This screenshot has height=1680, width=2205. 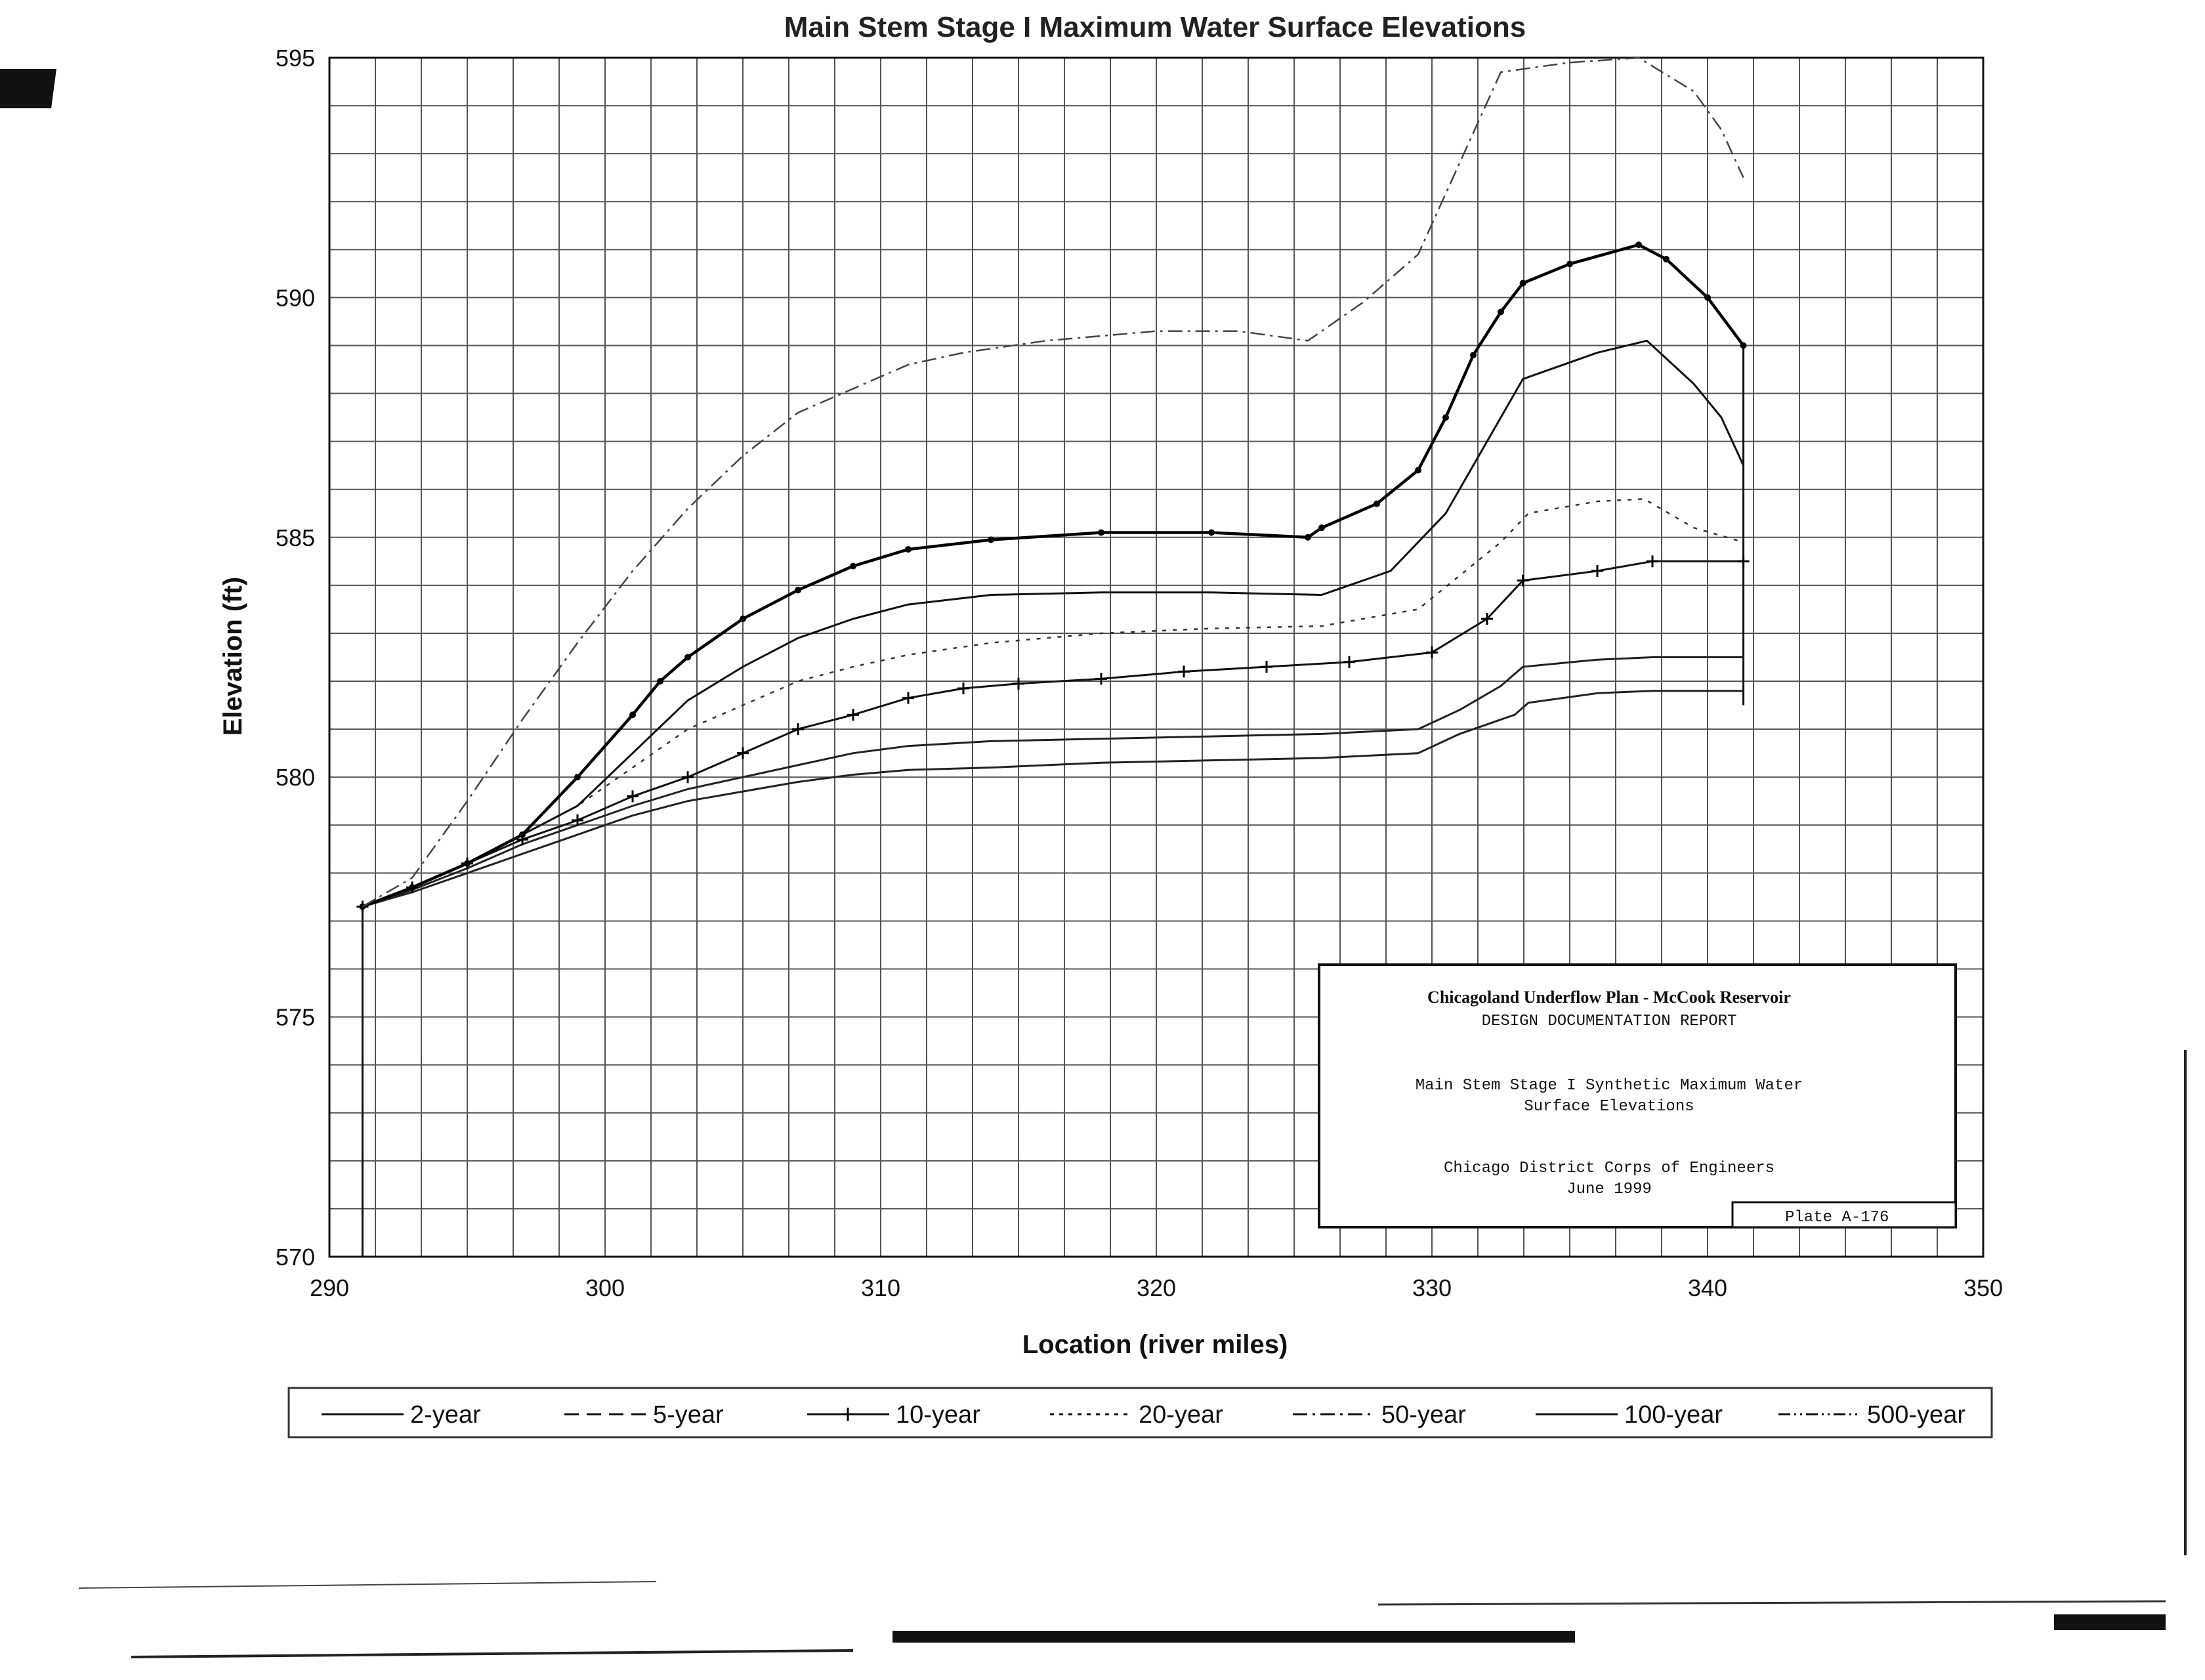 What do you see at coordinates (1609, 1107) in the screenshot?
I see `info-box-subject-2: Surface Elevations` at bounding box center [1609, 1107].